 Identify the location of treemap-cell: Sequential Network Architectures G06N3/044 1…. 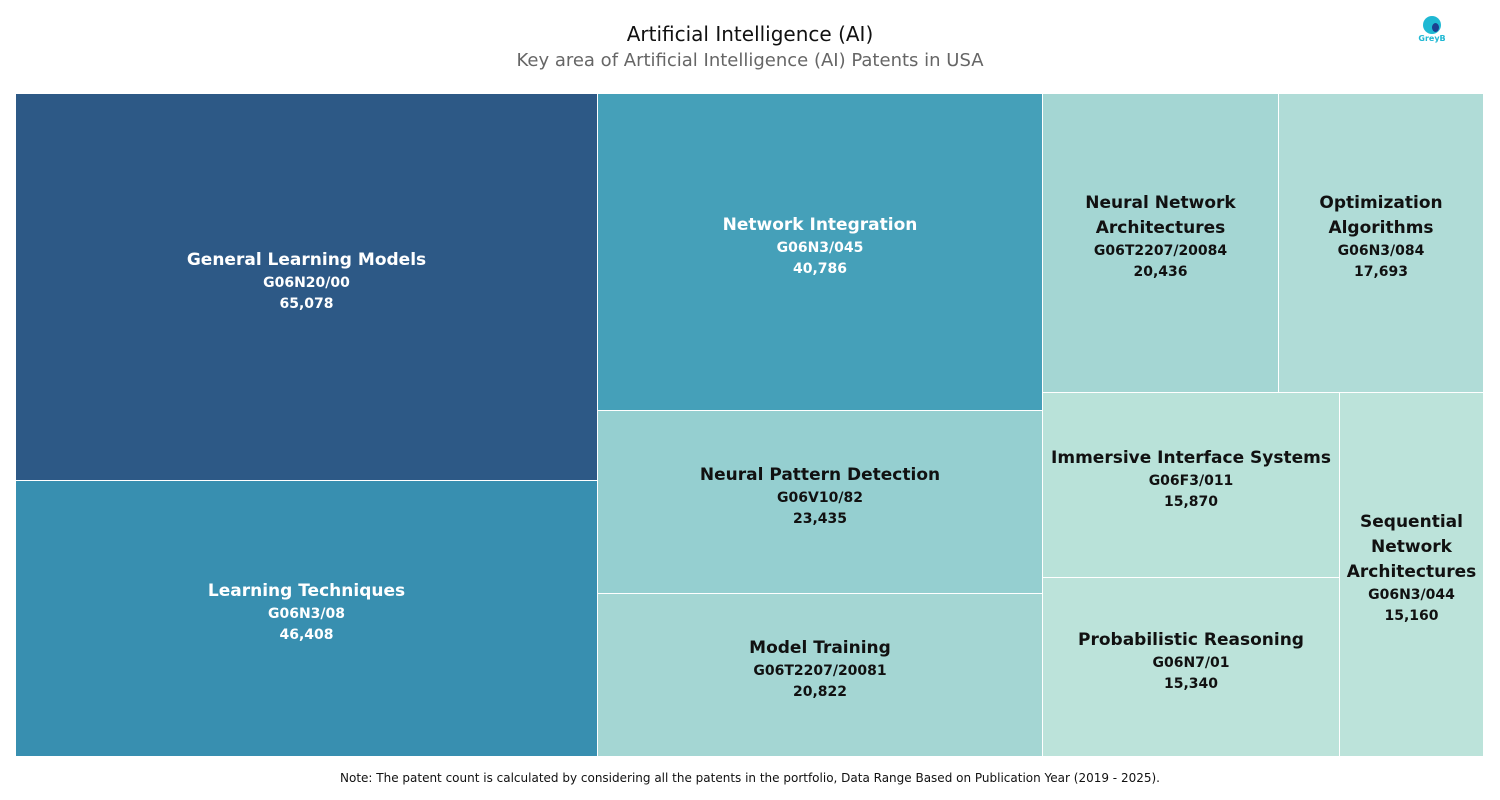
(1412, 575).